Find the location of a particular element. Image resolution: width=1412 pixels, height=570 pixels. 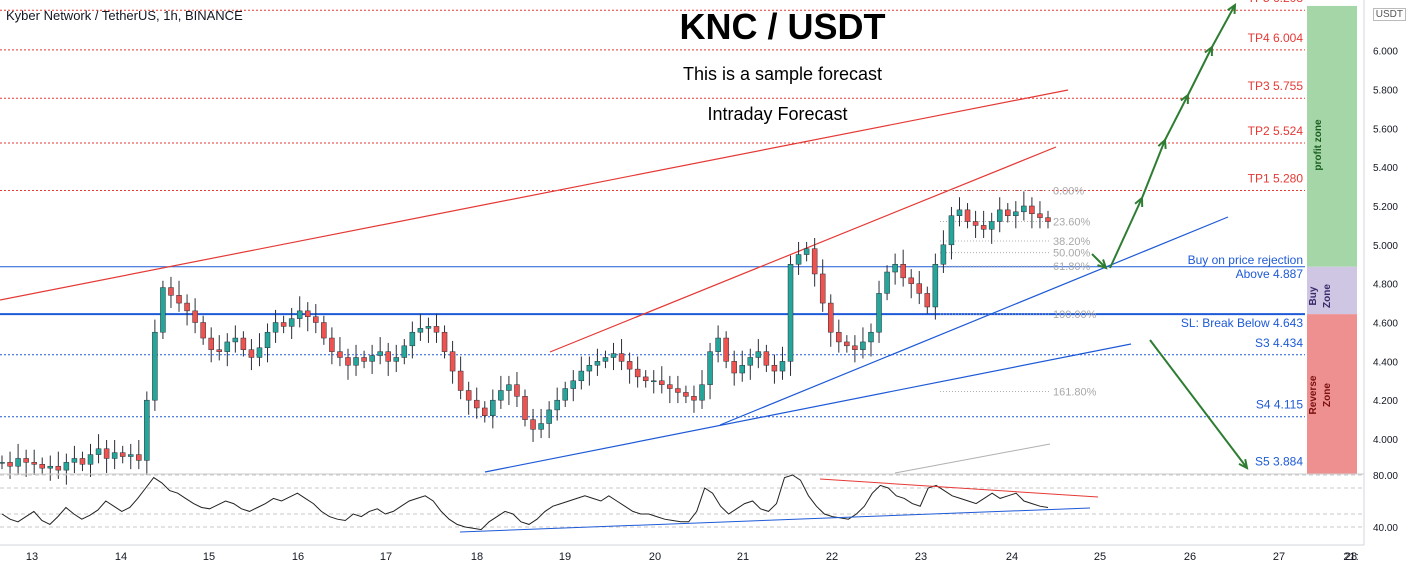

oscillator-line is located at coordinates (525, 502).